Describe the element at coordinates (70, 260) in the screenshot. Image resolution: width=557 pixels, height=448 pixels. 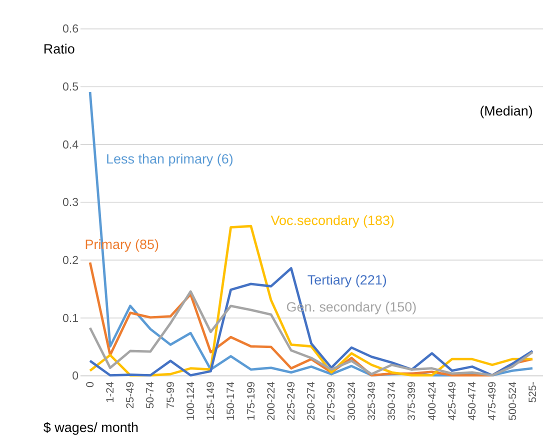
I see `y-tick-label: 0.2` at that location.